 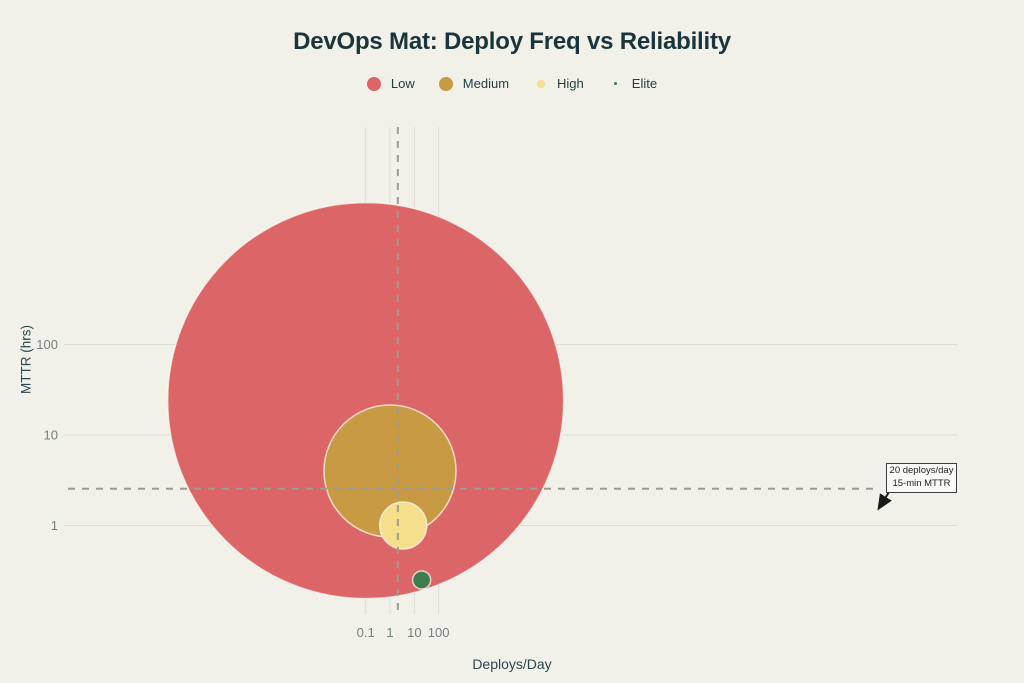 I want to click on legend-label: Low, so click(x=402, y=83).